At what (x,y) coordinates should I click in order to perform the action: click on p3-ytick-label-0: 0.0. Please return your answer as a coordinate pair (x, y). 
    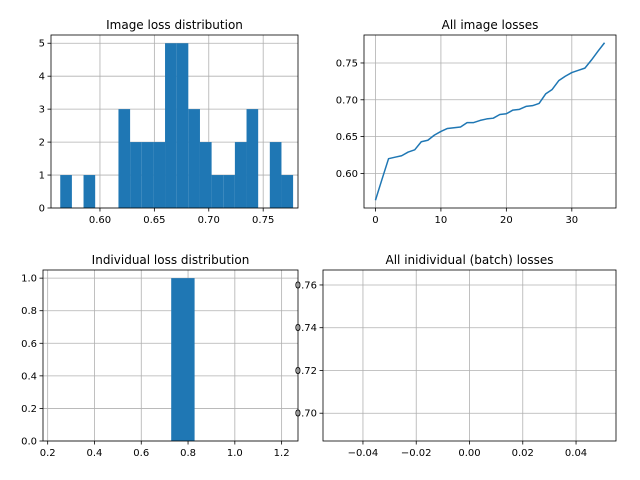
    Looking at the image, I should click on (29, 442).